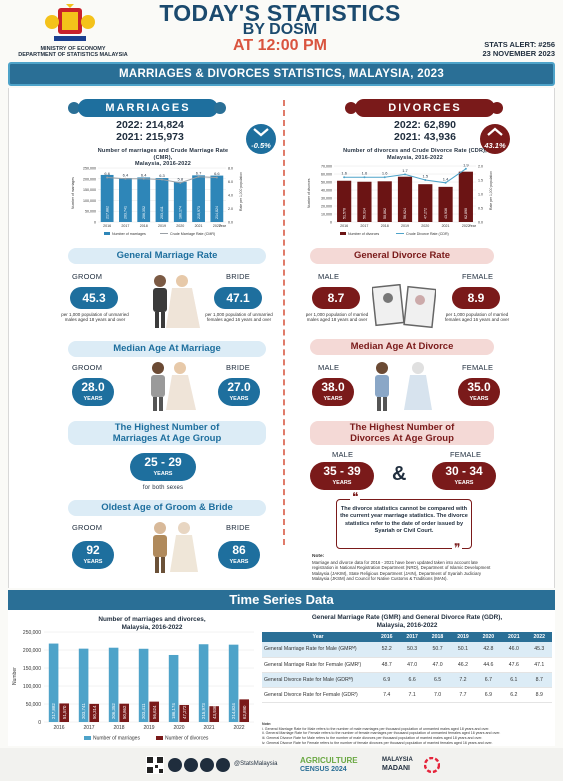 The height and width of the screenshot is (781, 563). Describe the element at coordinates (207, 765) in the screenshot. I see `x-icon` at that location.